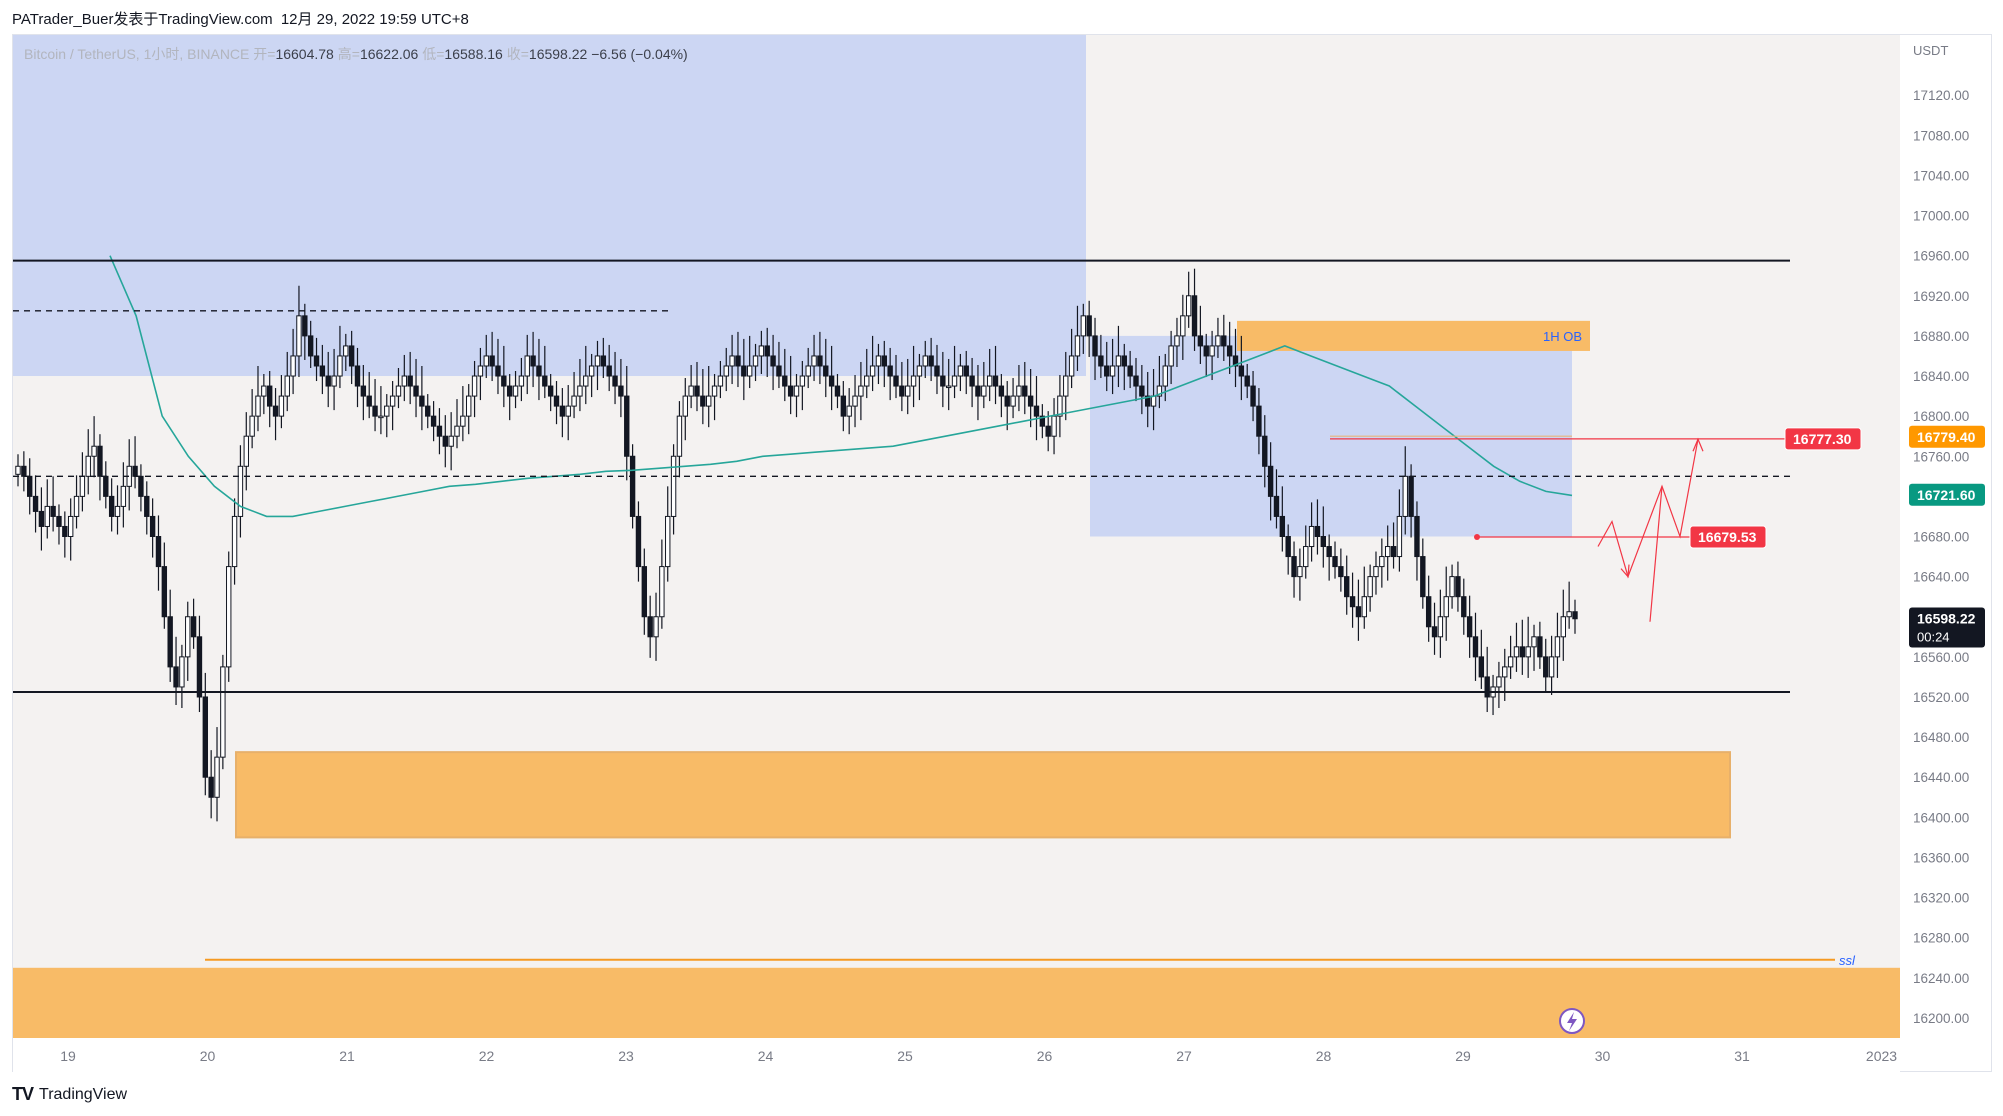  I want to click on legend-high-label: 高=, so click(348, 54).